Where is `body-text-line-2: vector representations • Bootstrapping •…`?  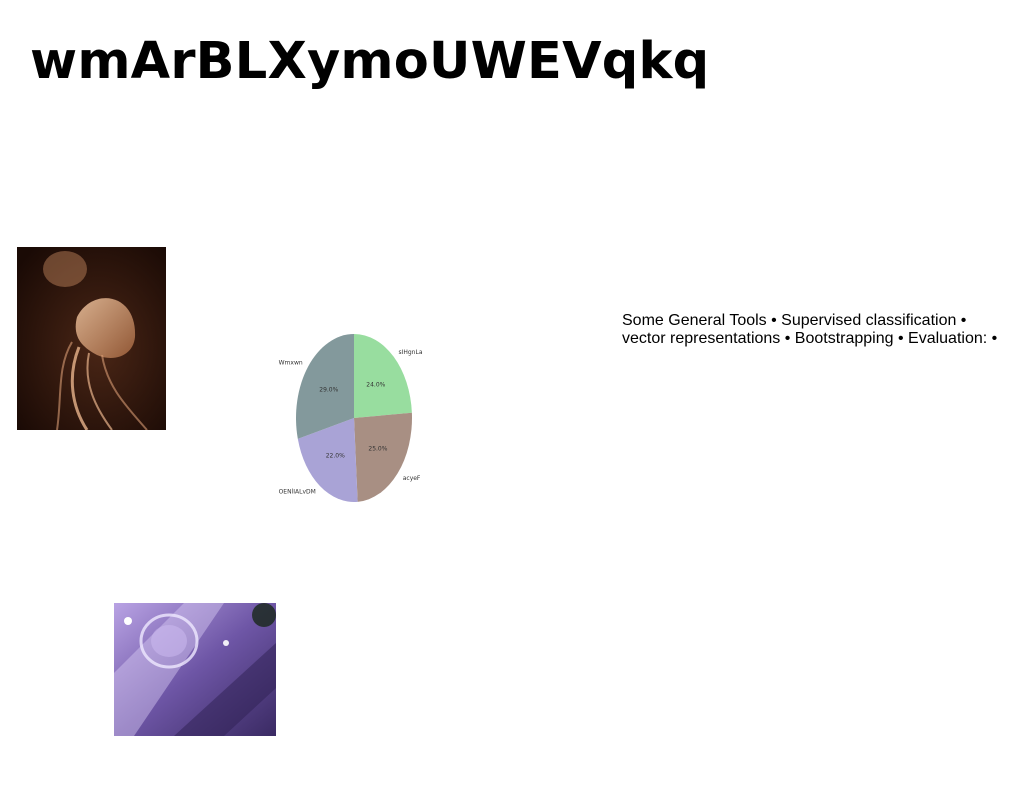
body-text-line-2: vector representations • Bootstrapping •… is located at coordinates (810, 338).